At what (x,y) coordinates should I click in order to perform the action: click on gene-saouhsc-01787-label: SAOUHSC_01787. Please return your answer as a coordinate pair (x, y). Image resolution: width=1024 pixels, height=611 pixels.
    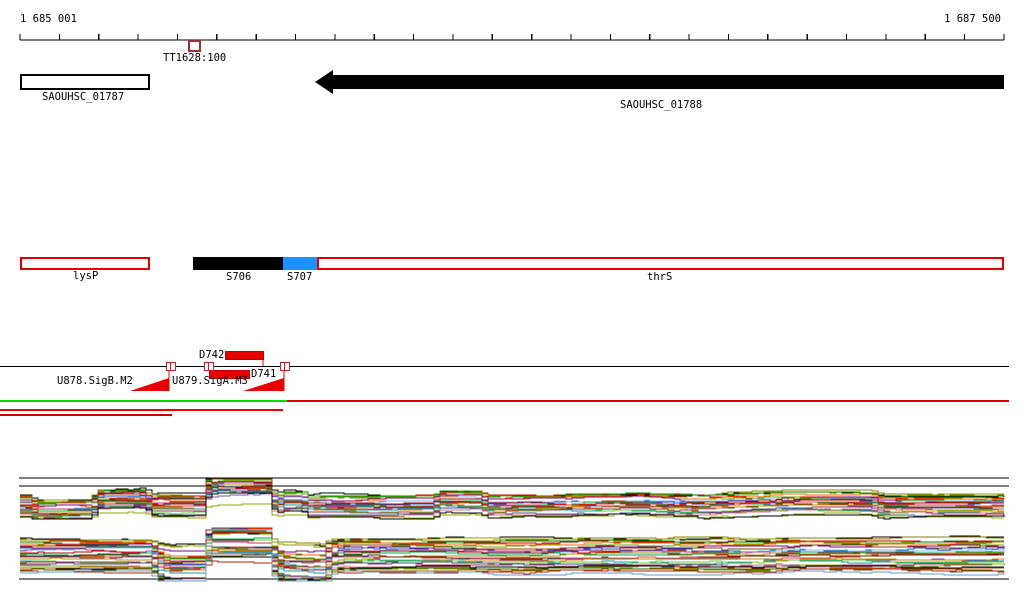
    Looking at the image, I should click on (83, 97).